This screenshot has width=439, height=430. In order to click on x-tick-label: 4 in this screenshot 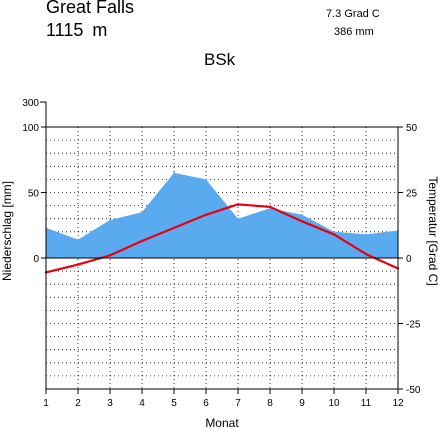, I will do `click(142, 403)`.